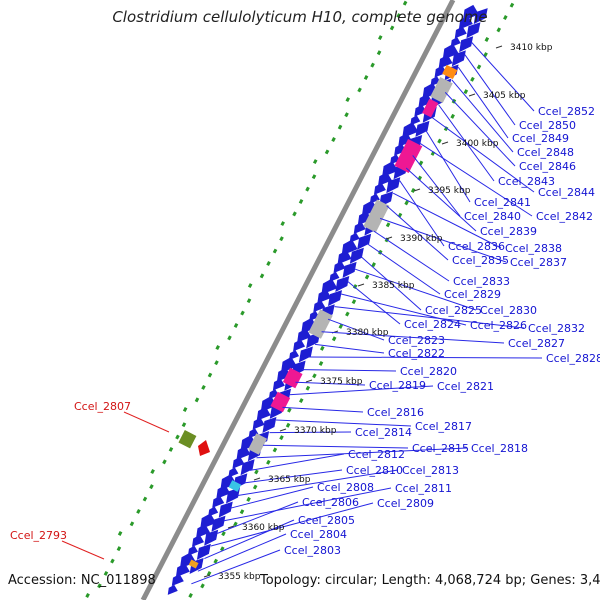 This screenshot has height=600, width=600. Describe the element at coordinates (499, 448) in the screenshot. I see `gene-label: Ccel_2818` at that location.